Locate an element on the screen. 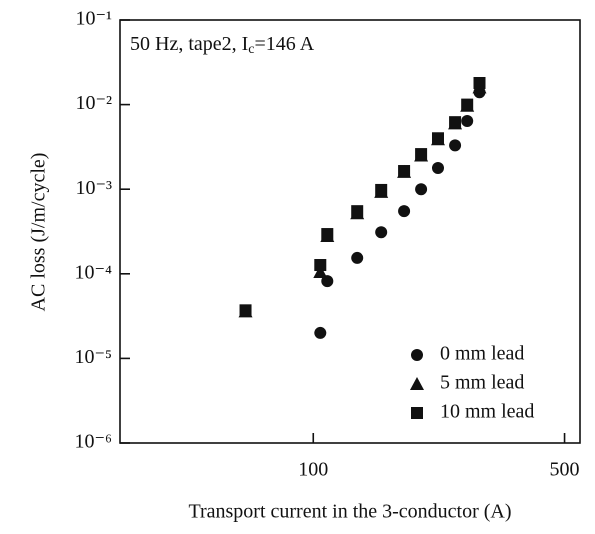 The image size is (595, 534). annotation-text: 50 Hz, tape2, I is located at coordinates (189, 44).